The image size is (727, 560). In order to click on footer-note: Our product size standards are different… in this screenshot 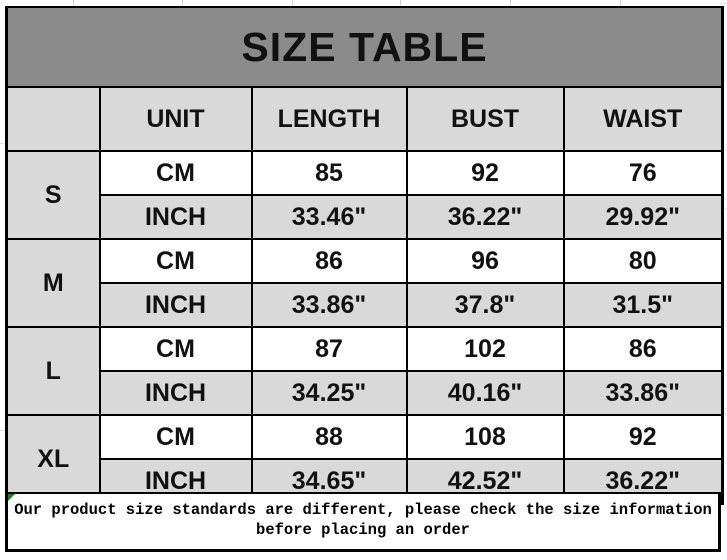, I will do `click(363, 522)`.